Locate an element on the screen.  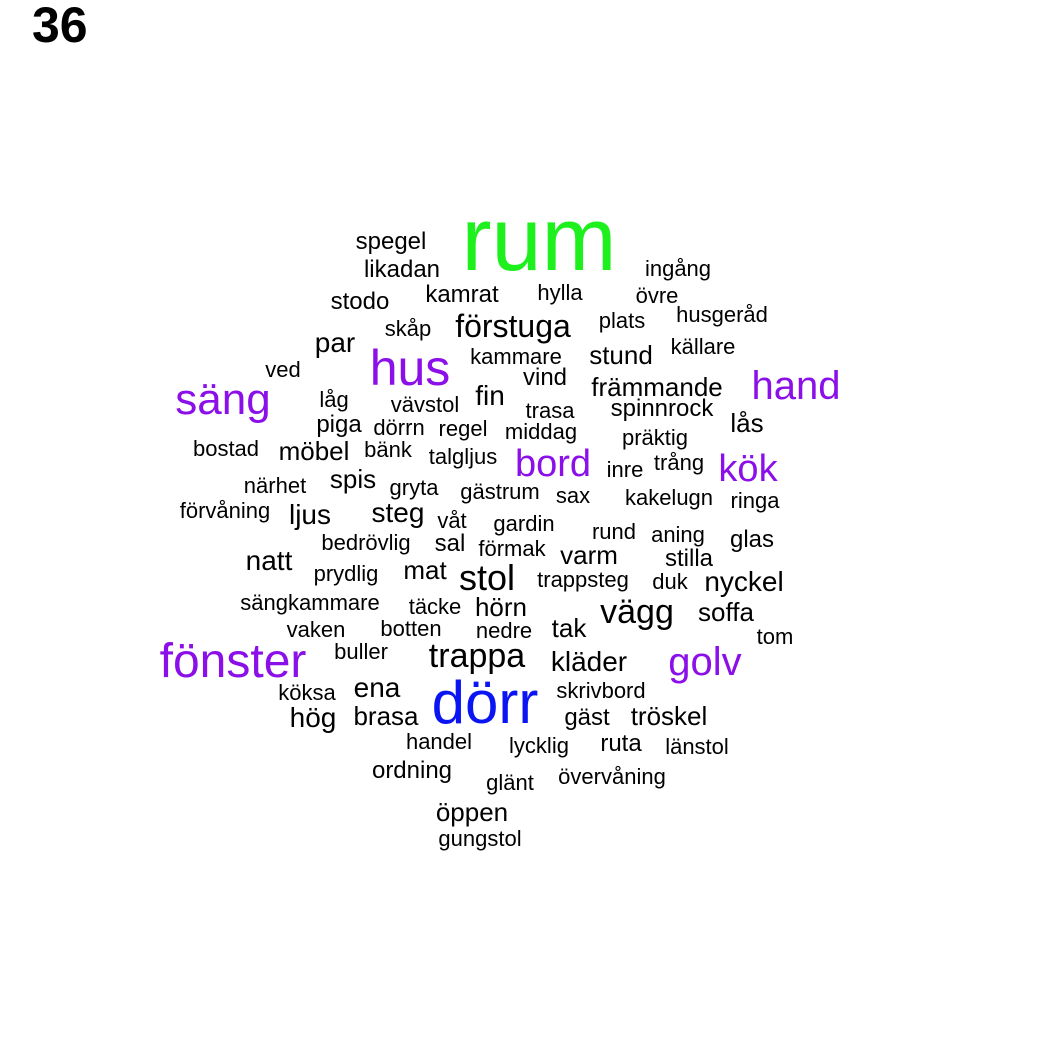
cloud-word: inre is located at coordinates (625, 469).